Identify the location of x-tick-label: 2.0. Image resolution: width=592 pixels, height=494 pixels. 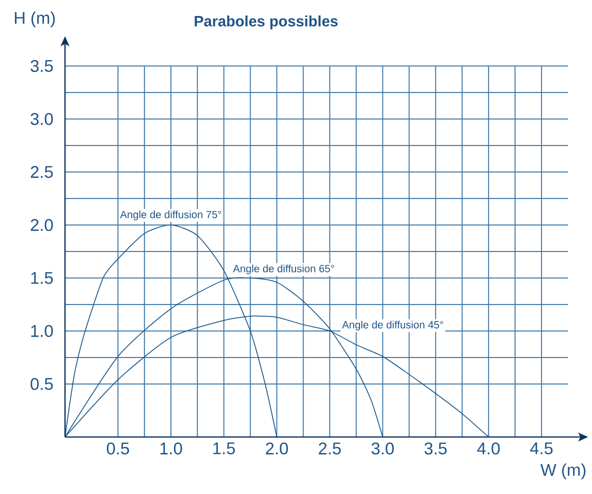
(277, 448).